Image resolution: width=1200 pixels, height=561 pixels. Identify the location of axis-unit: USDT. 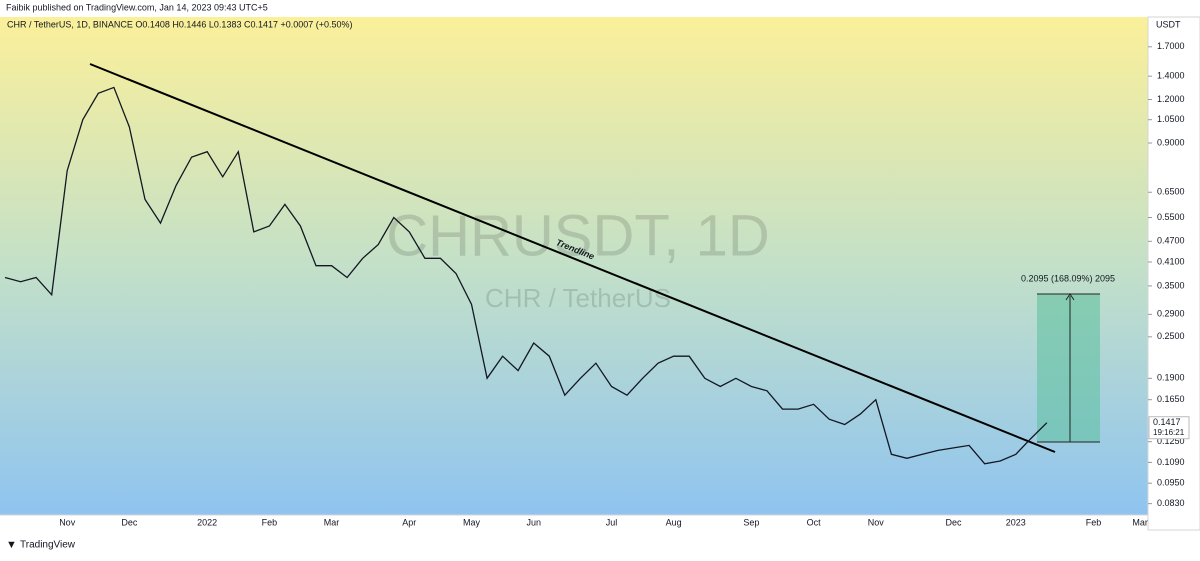
(1168, 24).